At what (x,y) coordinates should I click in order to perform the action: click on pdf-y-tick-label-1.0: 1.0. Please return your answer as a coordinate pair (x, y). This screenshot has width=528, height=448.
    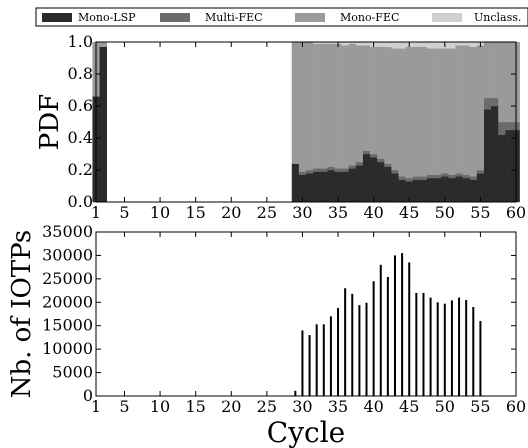
    Looking at the image, I should click on (80, 41).